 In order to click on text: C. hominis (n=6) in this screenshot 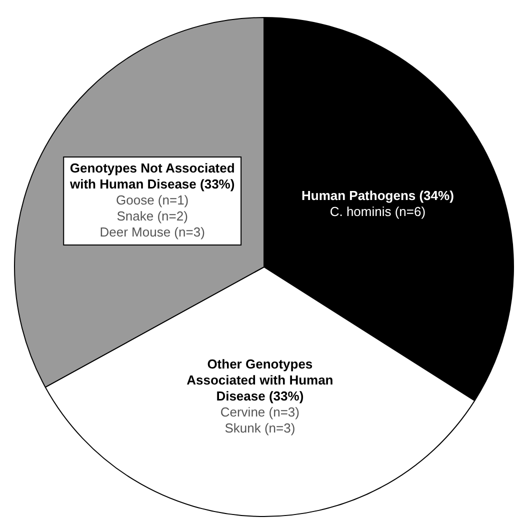, I will do `click(378, 212)`.